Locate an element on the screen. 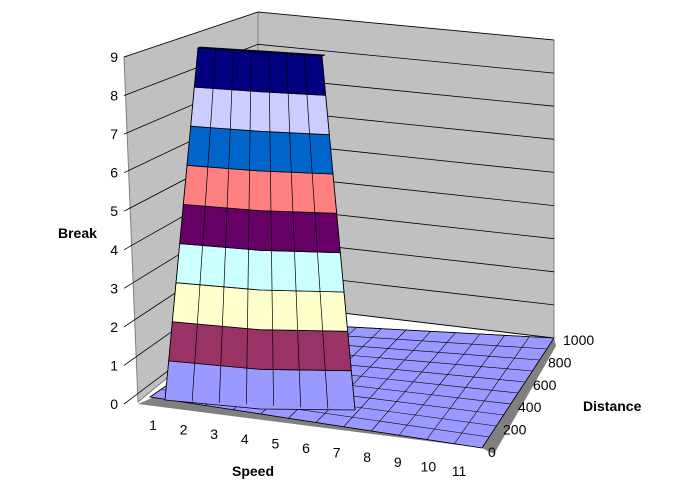 This screenshot has width=687, height=498. speed-axis-ticks: 1 2 3 4 5 6 7 8 9 10 11 is located at coordinates (307, 448).